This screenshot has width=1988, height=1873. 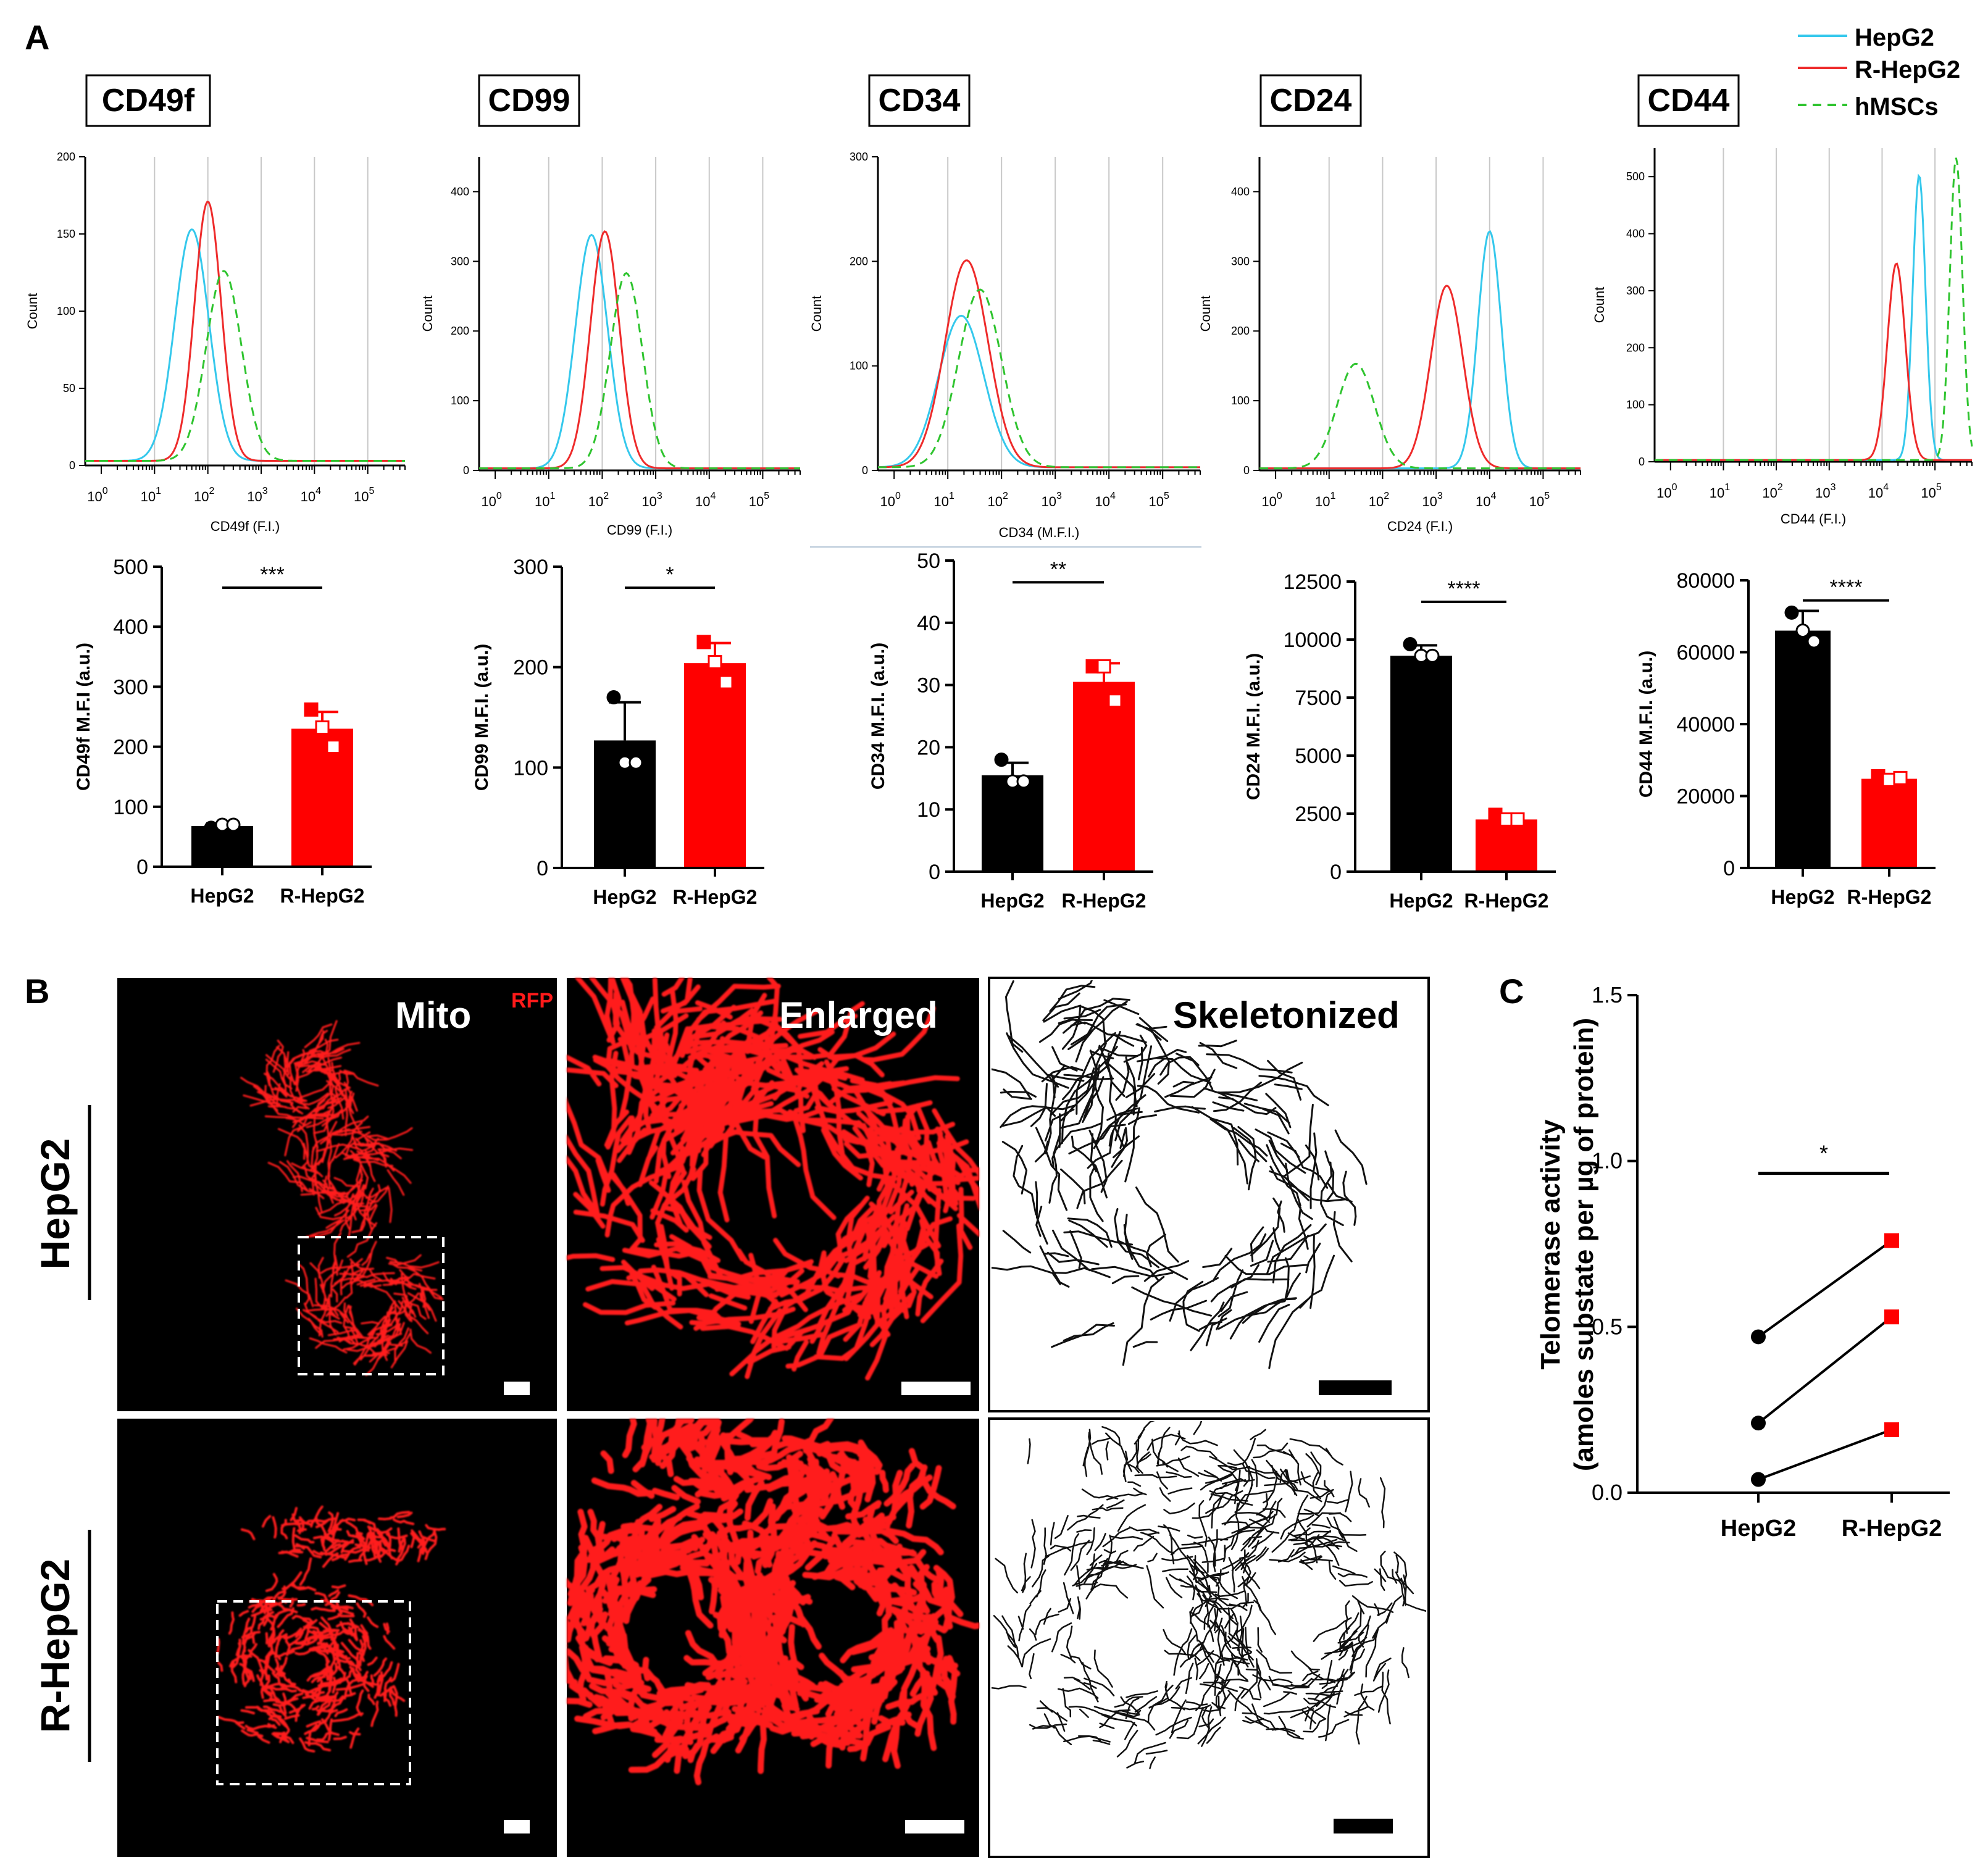 What do you see at coordinates (670, 574) in the screenshot?
I see `significance-stars: *` at bounding box center [670, 574].